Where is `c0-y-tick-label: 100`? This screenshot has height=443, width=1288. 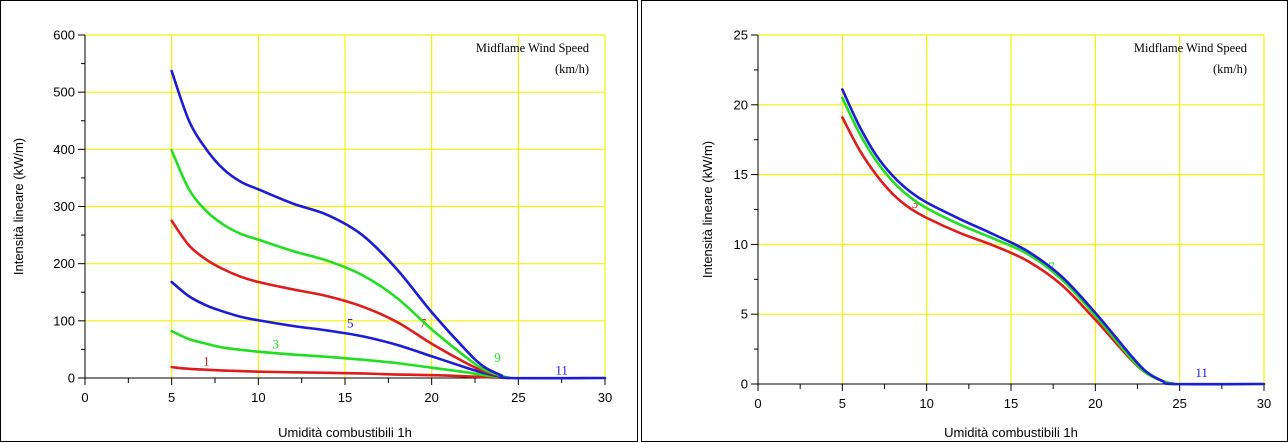
c0-y-tick-label: 100 is located at coordinates (64, 320).